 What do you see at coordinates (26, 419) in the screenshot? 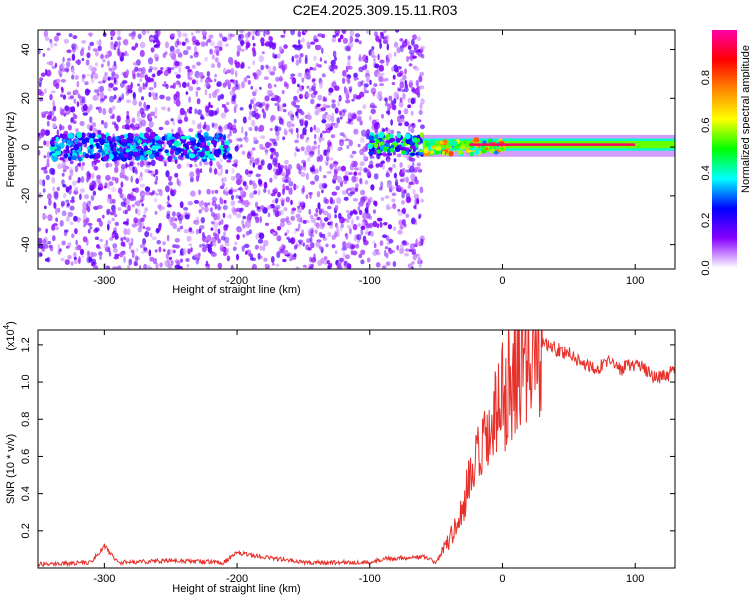
I see `y-tick-label: 0.8` at bounding box center [26, 419].